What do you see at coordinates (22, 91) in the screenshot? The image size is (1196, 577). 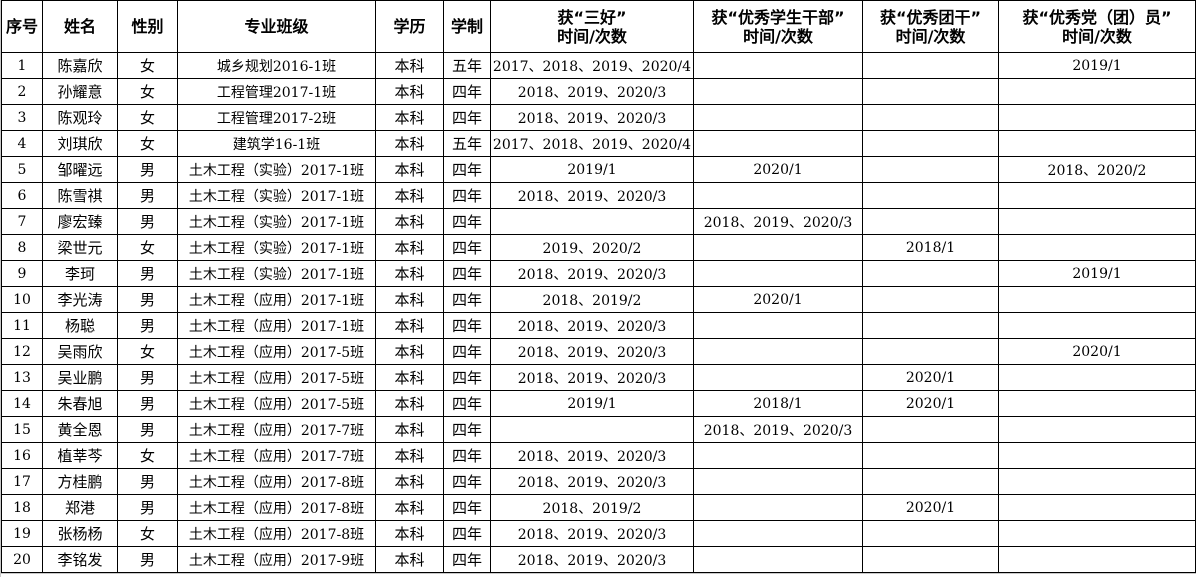 I see `cell-index: 2` at bounding box center [22, 91].